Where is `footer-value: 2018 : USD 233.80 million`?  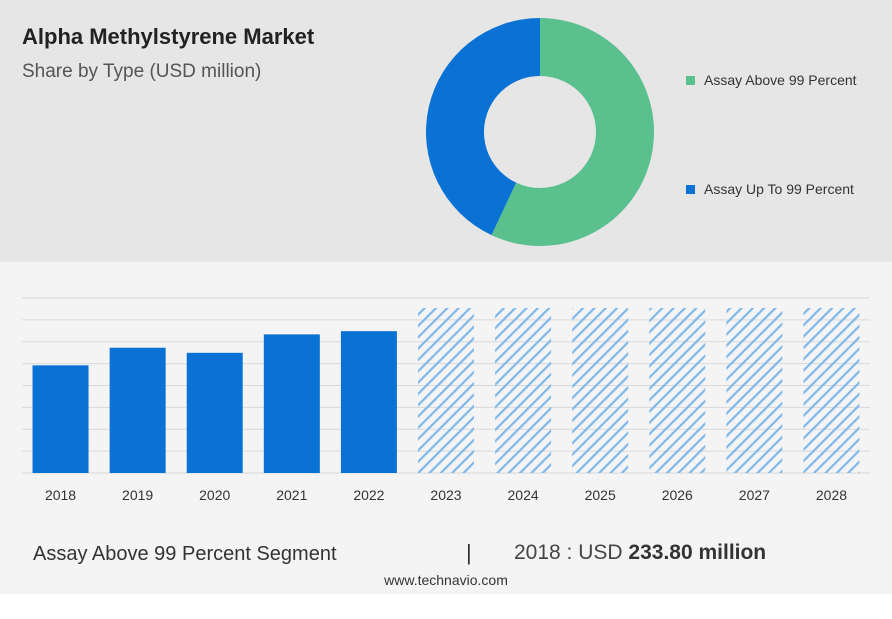
footer-value: 2018 : USD 233.80 million is located at coordinates (640, 553).